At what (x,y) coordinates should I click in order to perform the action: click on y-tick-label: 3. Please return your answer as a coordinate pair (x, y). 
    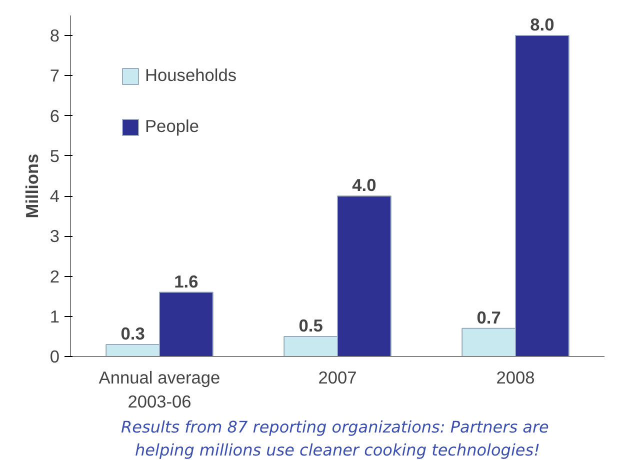
    Looking at the image, I should click on (55, 236).